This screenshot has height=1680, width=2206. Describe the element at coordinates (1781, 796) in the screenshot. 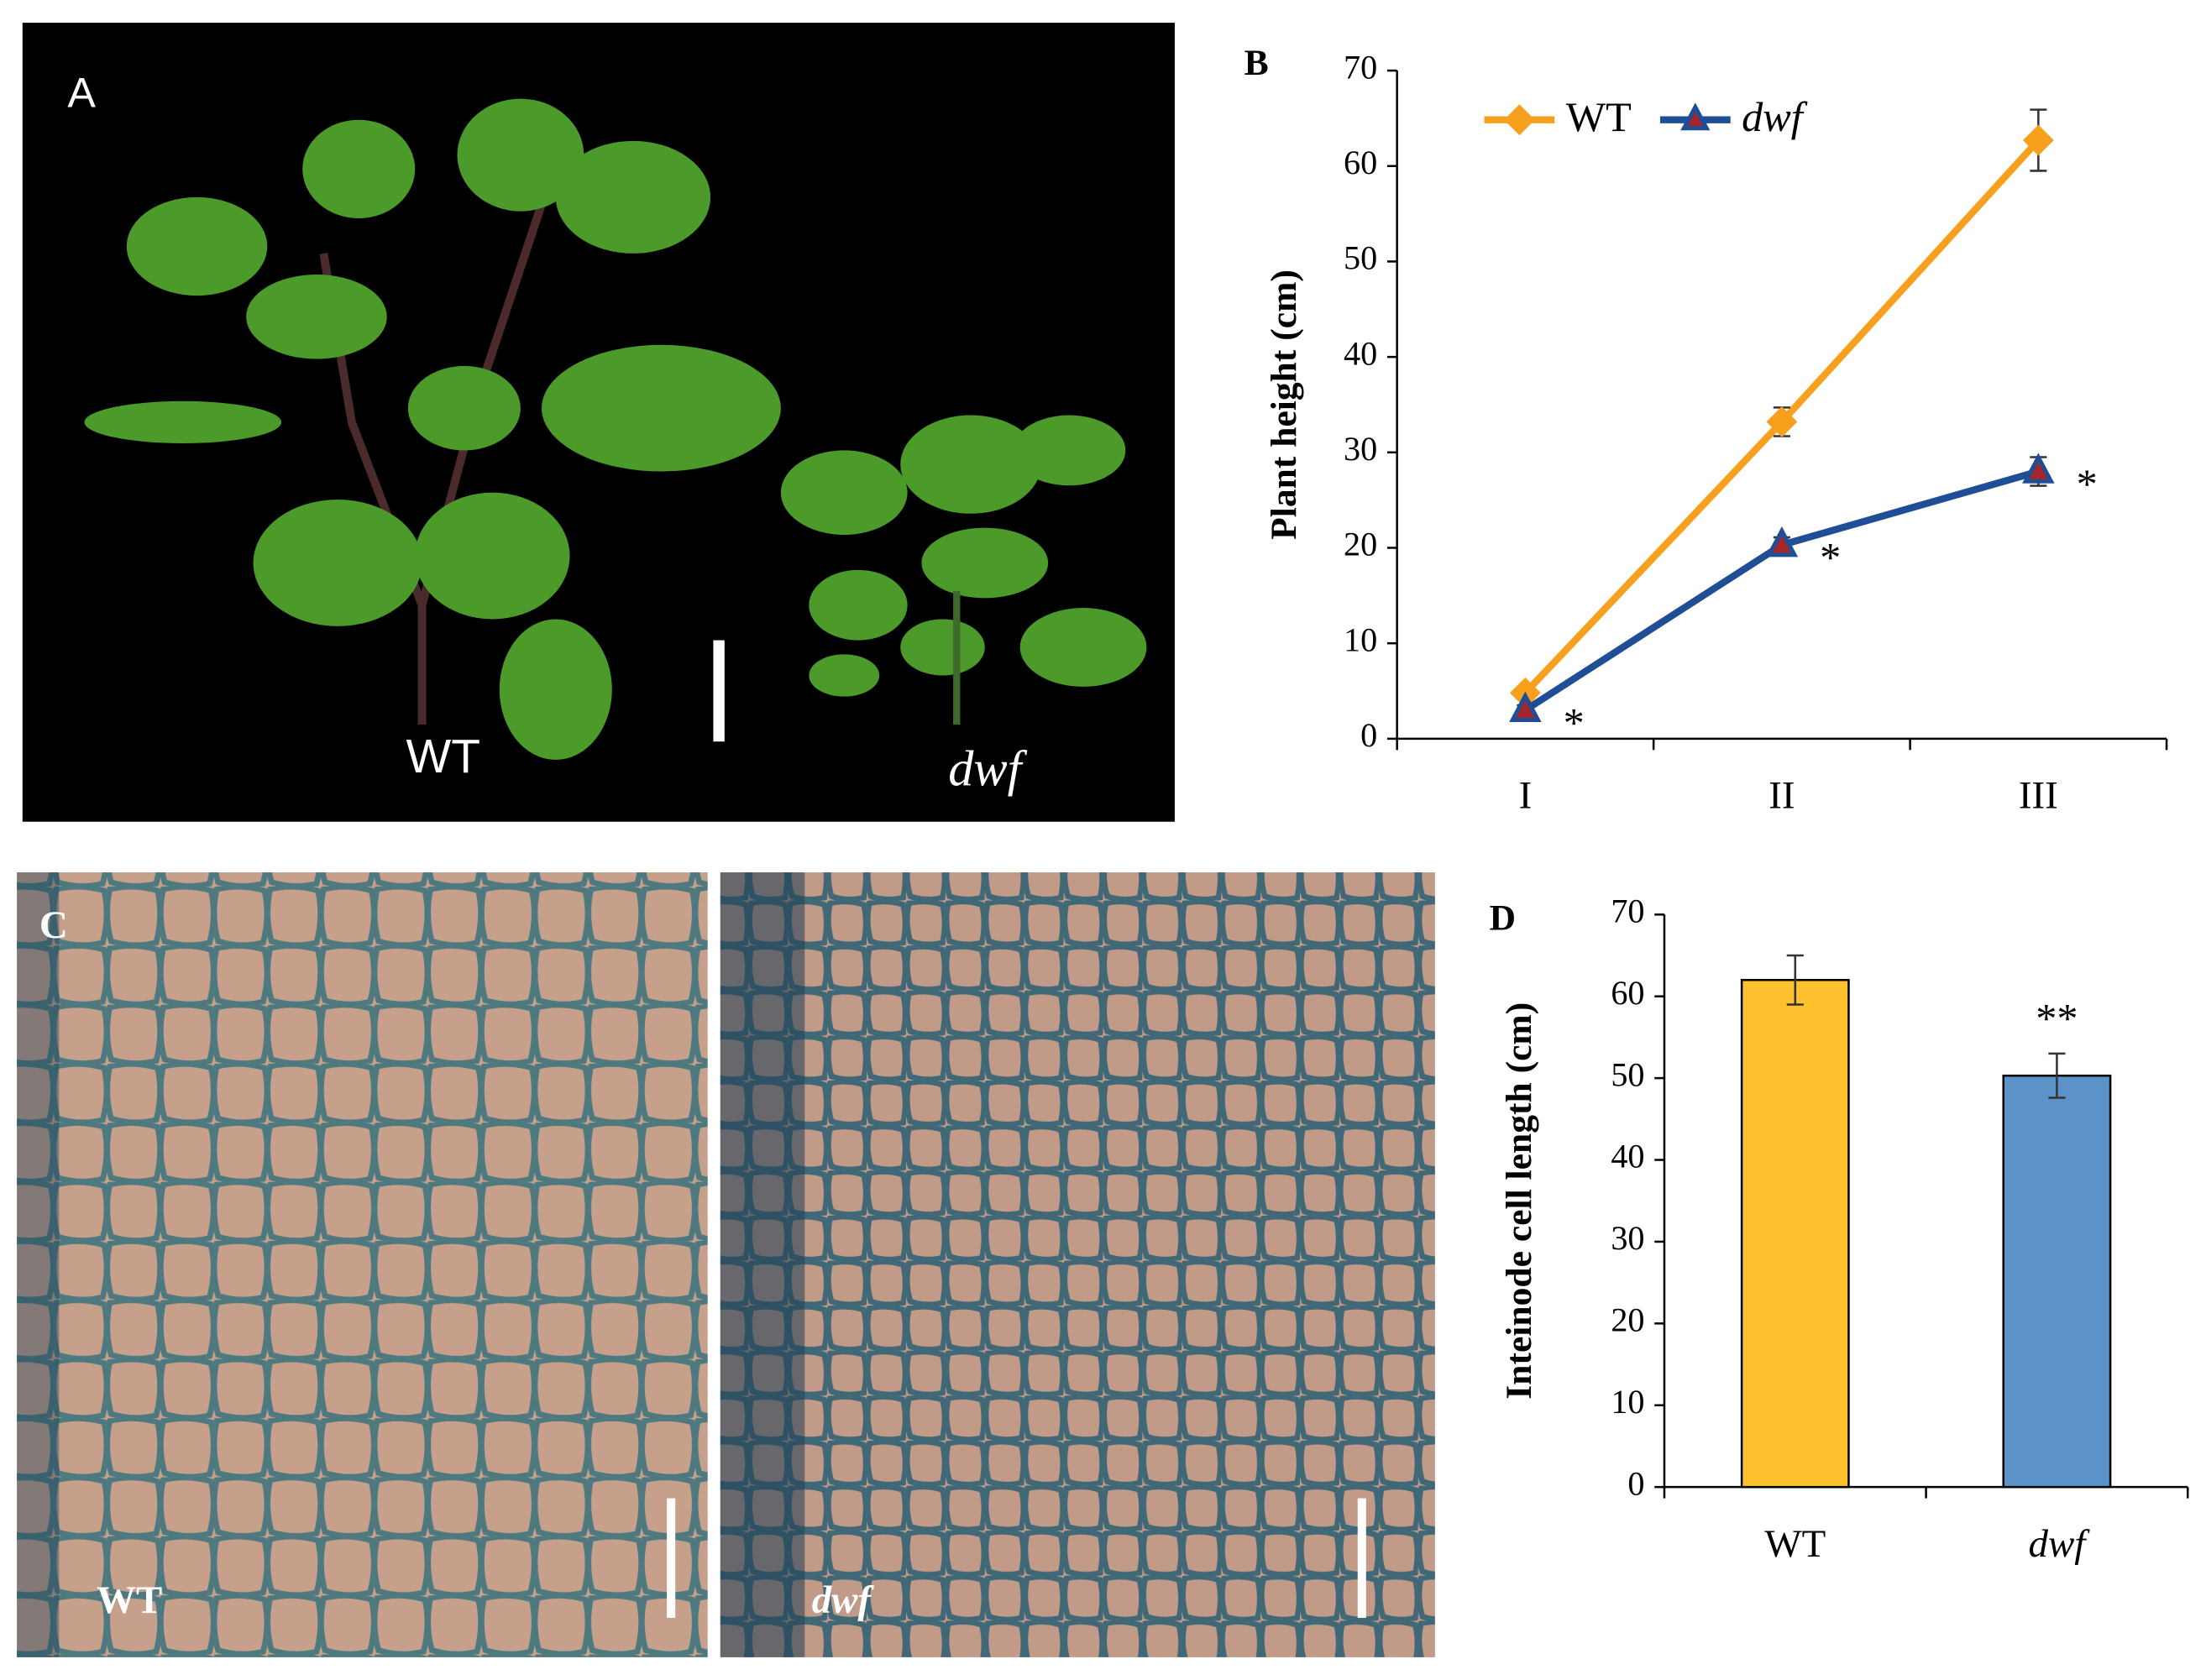

I see `x-tick-label: II` at that location.